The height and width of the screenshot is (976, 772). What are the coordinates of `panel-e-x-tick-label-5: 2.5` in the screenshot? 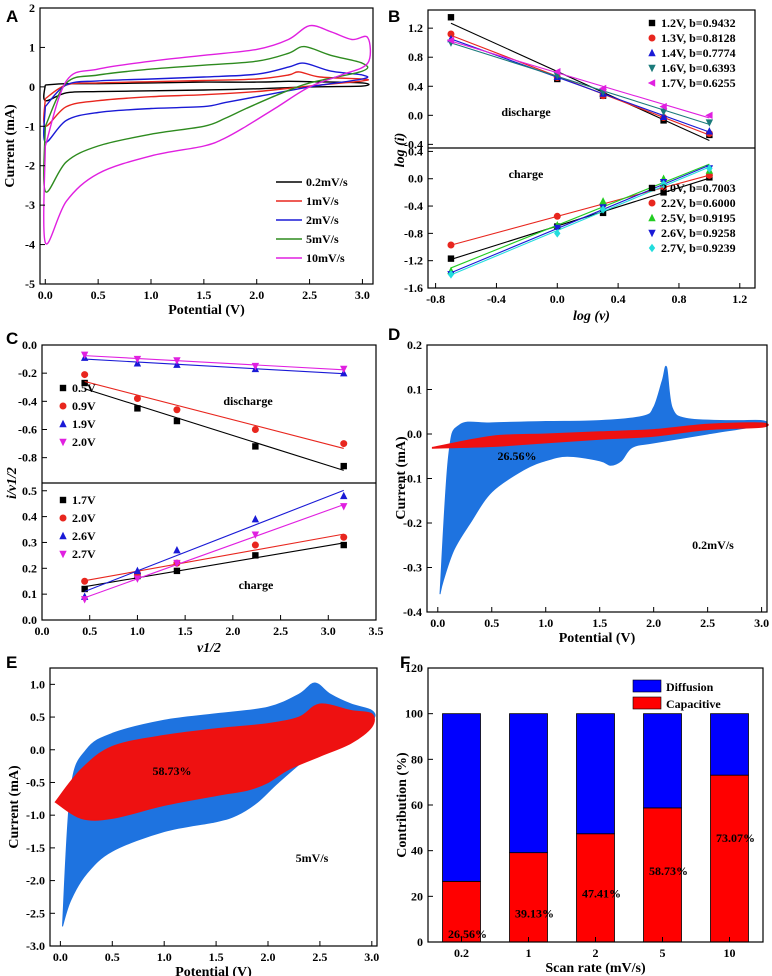 It's located at (319, 957).